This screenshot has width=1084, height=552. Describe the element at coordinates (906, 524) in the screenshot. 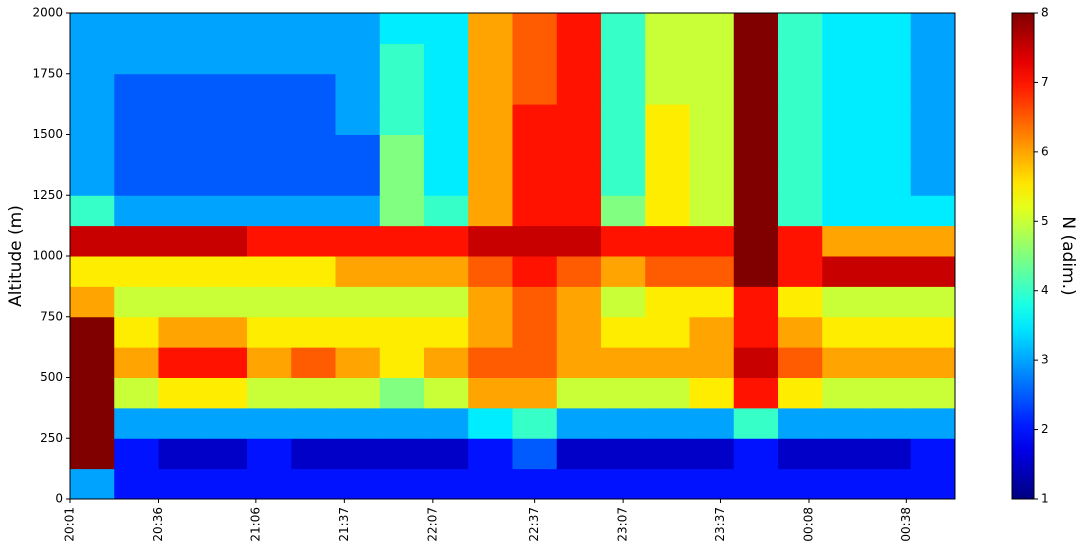

I see `x-tick-label: 00:38` at that location.